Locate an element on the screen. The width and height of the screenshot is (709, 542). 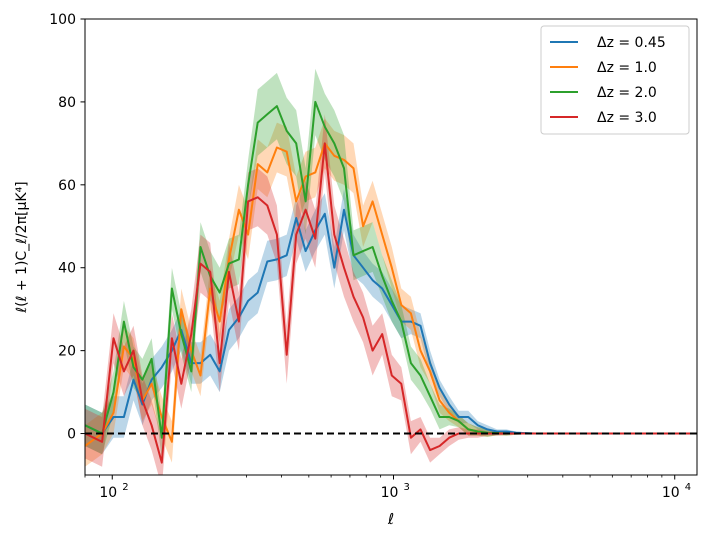
legend: Δz = 0.45 Δz = 1.0 Δz = 2.0 Δz = 3.0 is located at coordinates (615, 80).